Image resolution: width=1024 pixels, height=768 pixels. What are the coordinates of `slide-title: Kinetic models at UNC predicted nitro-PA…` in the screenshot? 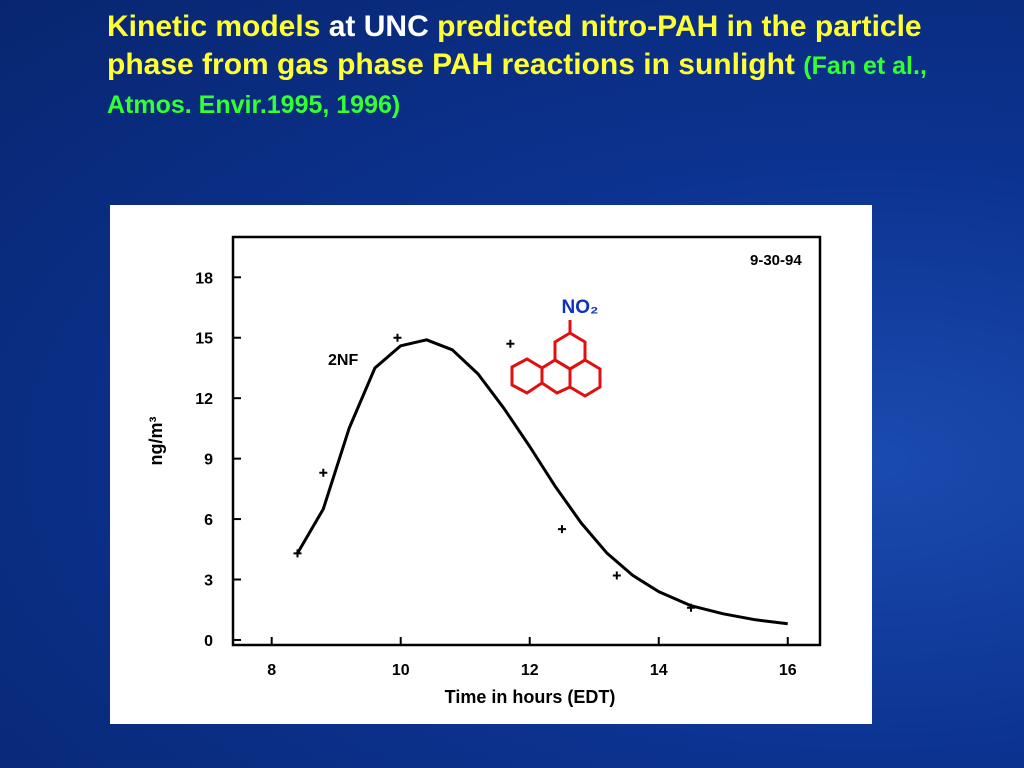 It's located at (522, 66).